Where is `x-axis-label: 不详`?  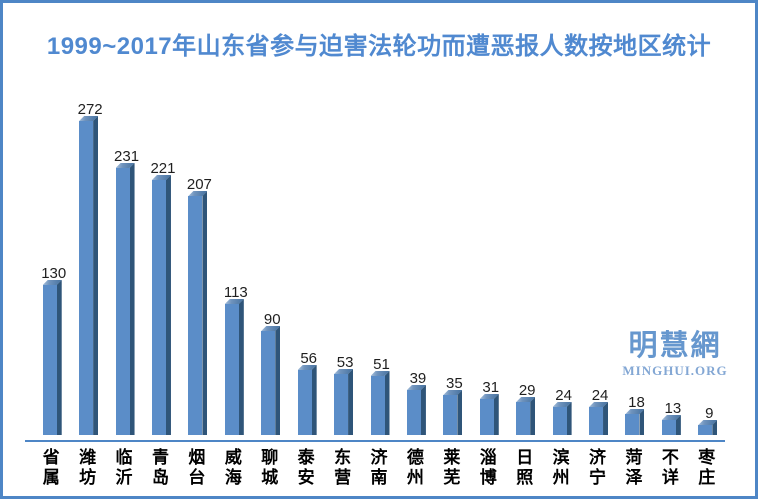 x-axis-label: 不详 is located at coordinates (670, 468).